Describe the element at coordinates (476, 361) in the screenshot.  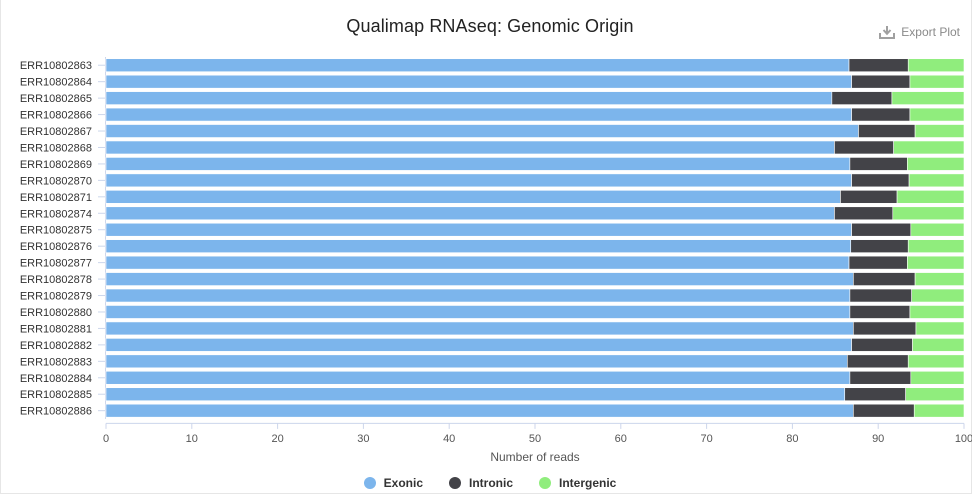
I see `bar-exonic-err10802883` at that location.